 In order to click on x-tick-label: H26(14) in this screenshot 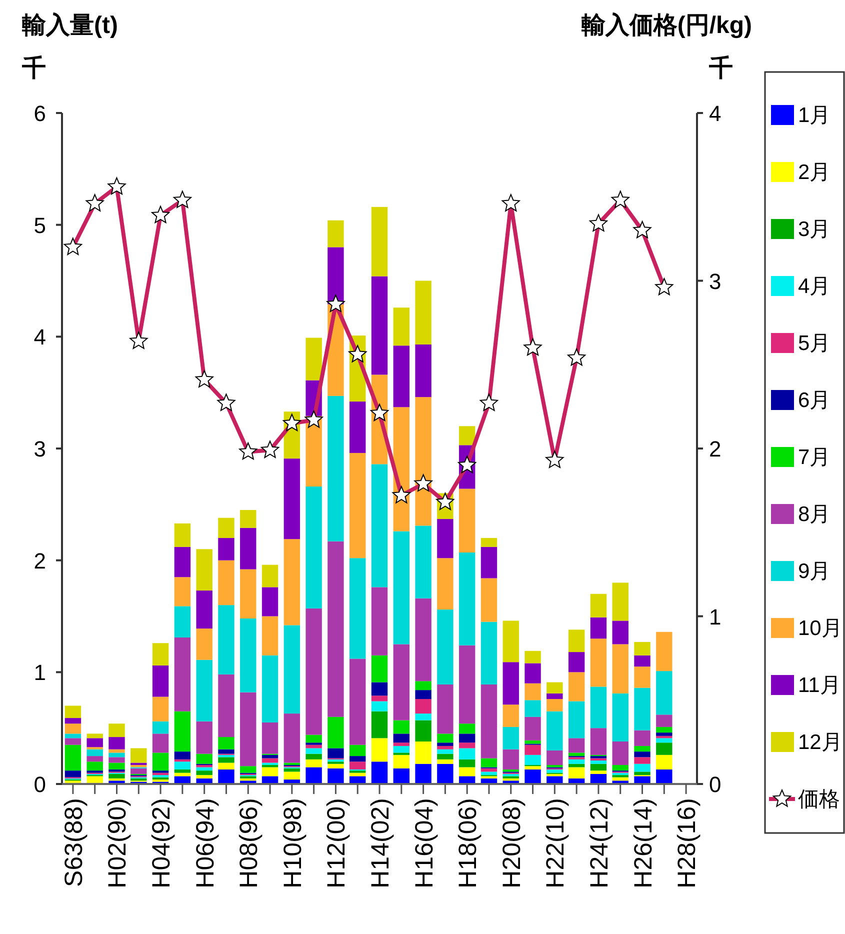, I will do `click(643, 843)`.